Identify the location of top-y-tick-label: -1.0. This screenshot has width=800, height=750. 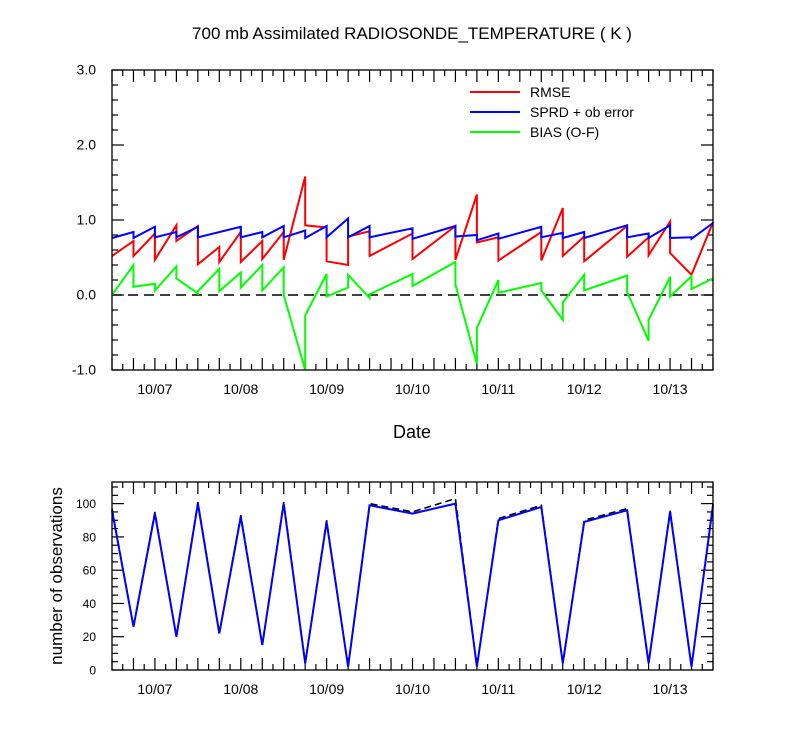
(84, 370).